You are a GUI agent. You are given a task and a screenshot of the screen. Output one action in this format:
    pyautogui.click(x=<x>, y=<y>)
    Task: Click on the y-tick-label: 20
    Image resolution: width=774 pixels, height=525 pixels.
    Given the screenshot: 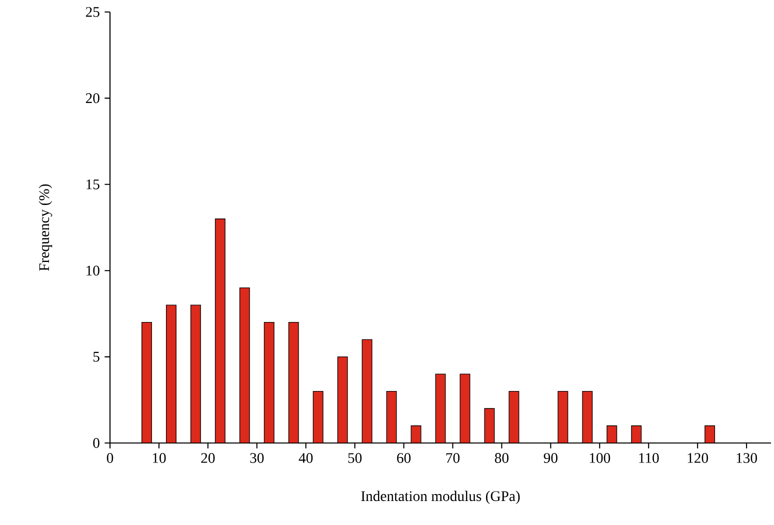 What is the action you would take?
    pyautogui.click(x=93, y=98)
    